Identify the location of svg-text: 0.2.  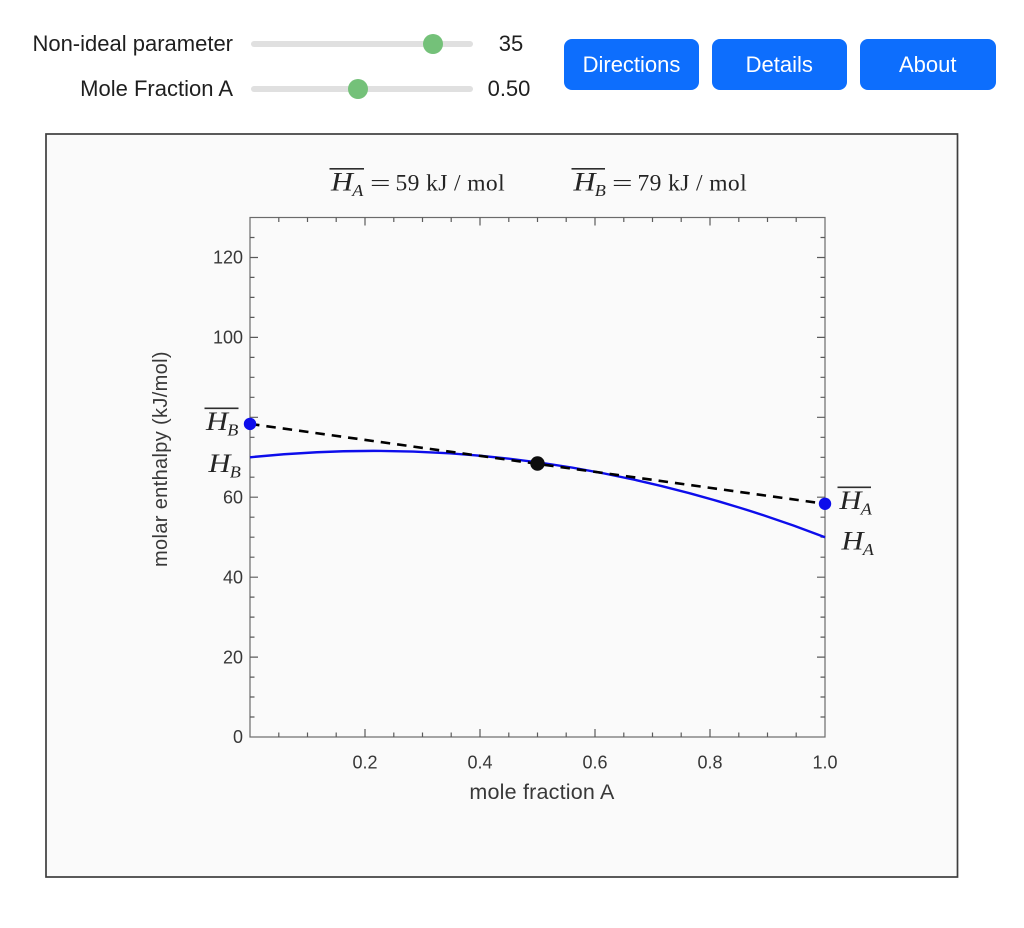
(364, 763).